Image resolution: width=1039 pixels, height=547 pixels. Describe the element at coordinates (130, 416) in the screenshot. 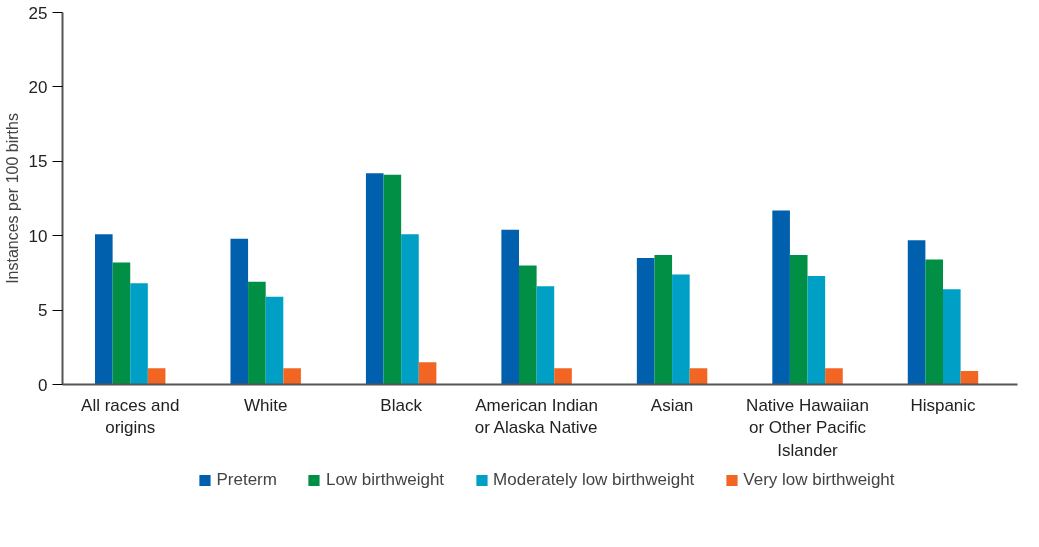

I see `x-tick-label: All races and origins` at that location.